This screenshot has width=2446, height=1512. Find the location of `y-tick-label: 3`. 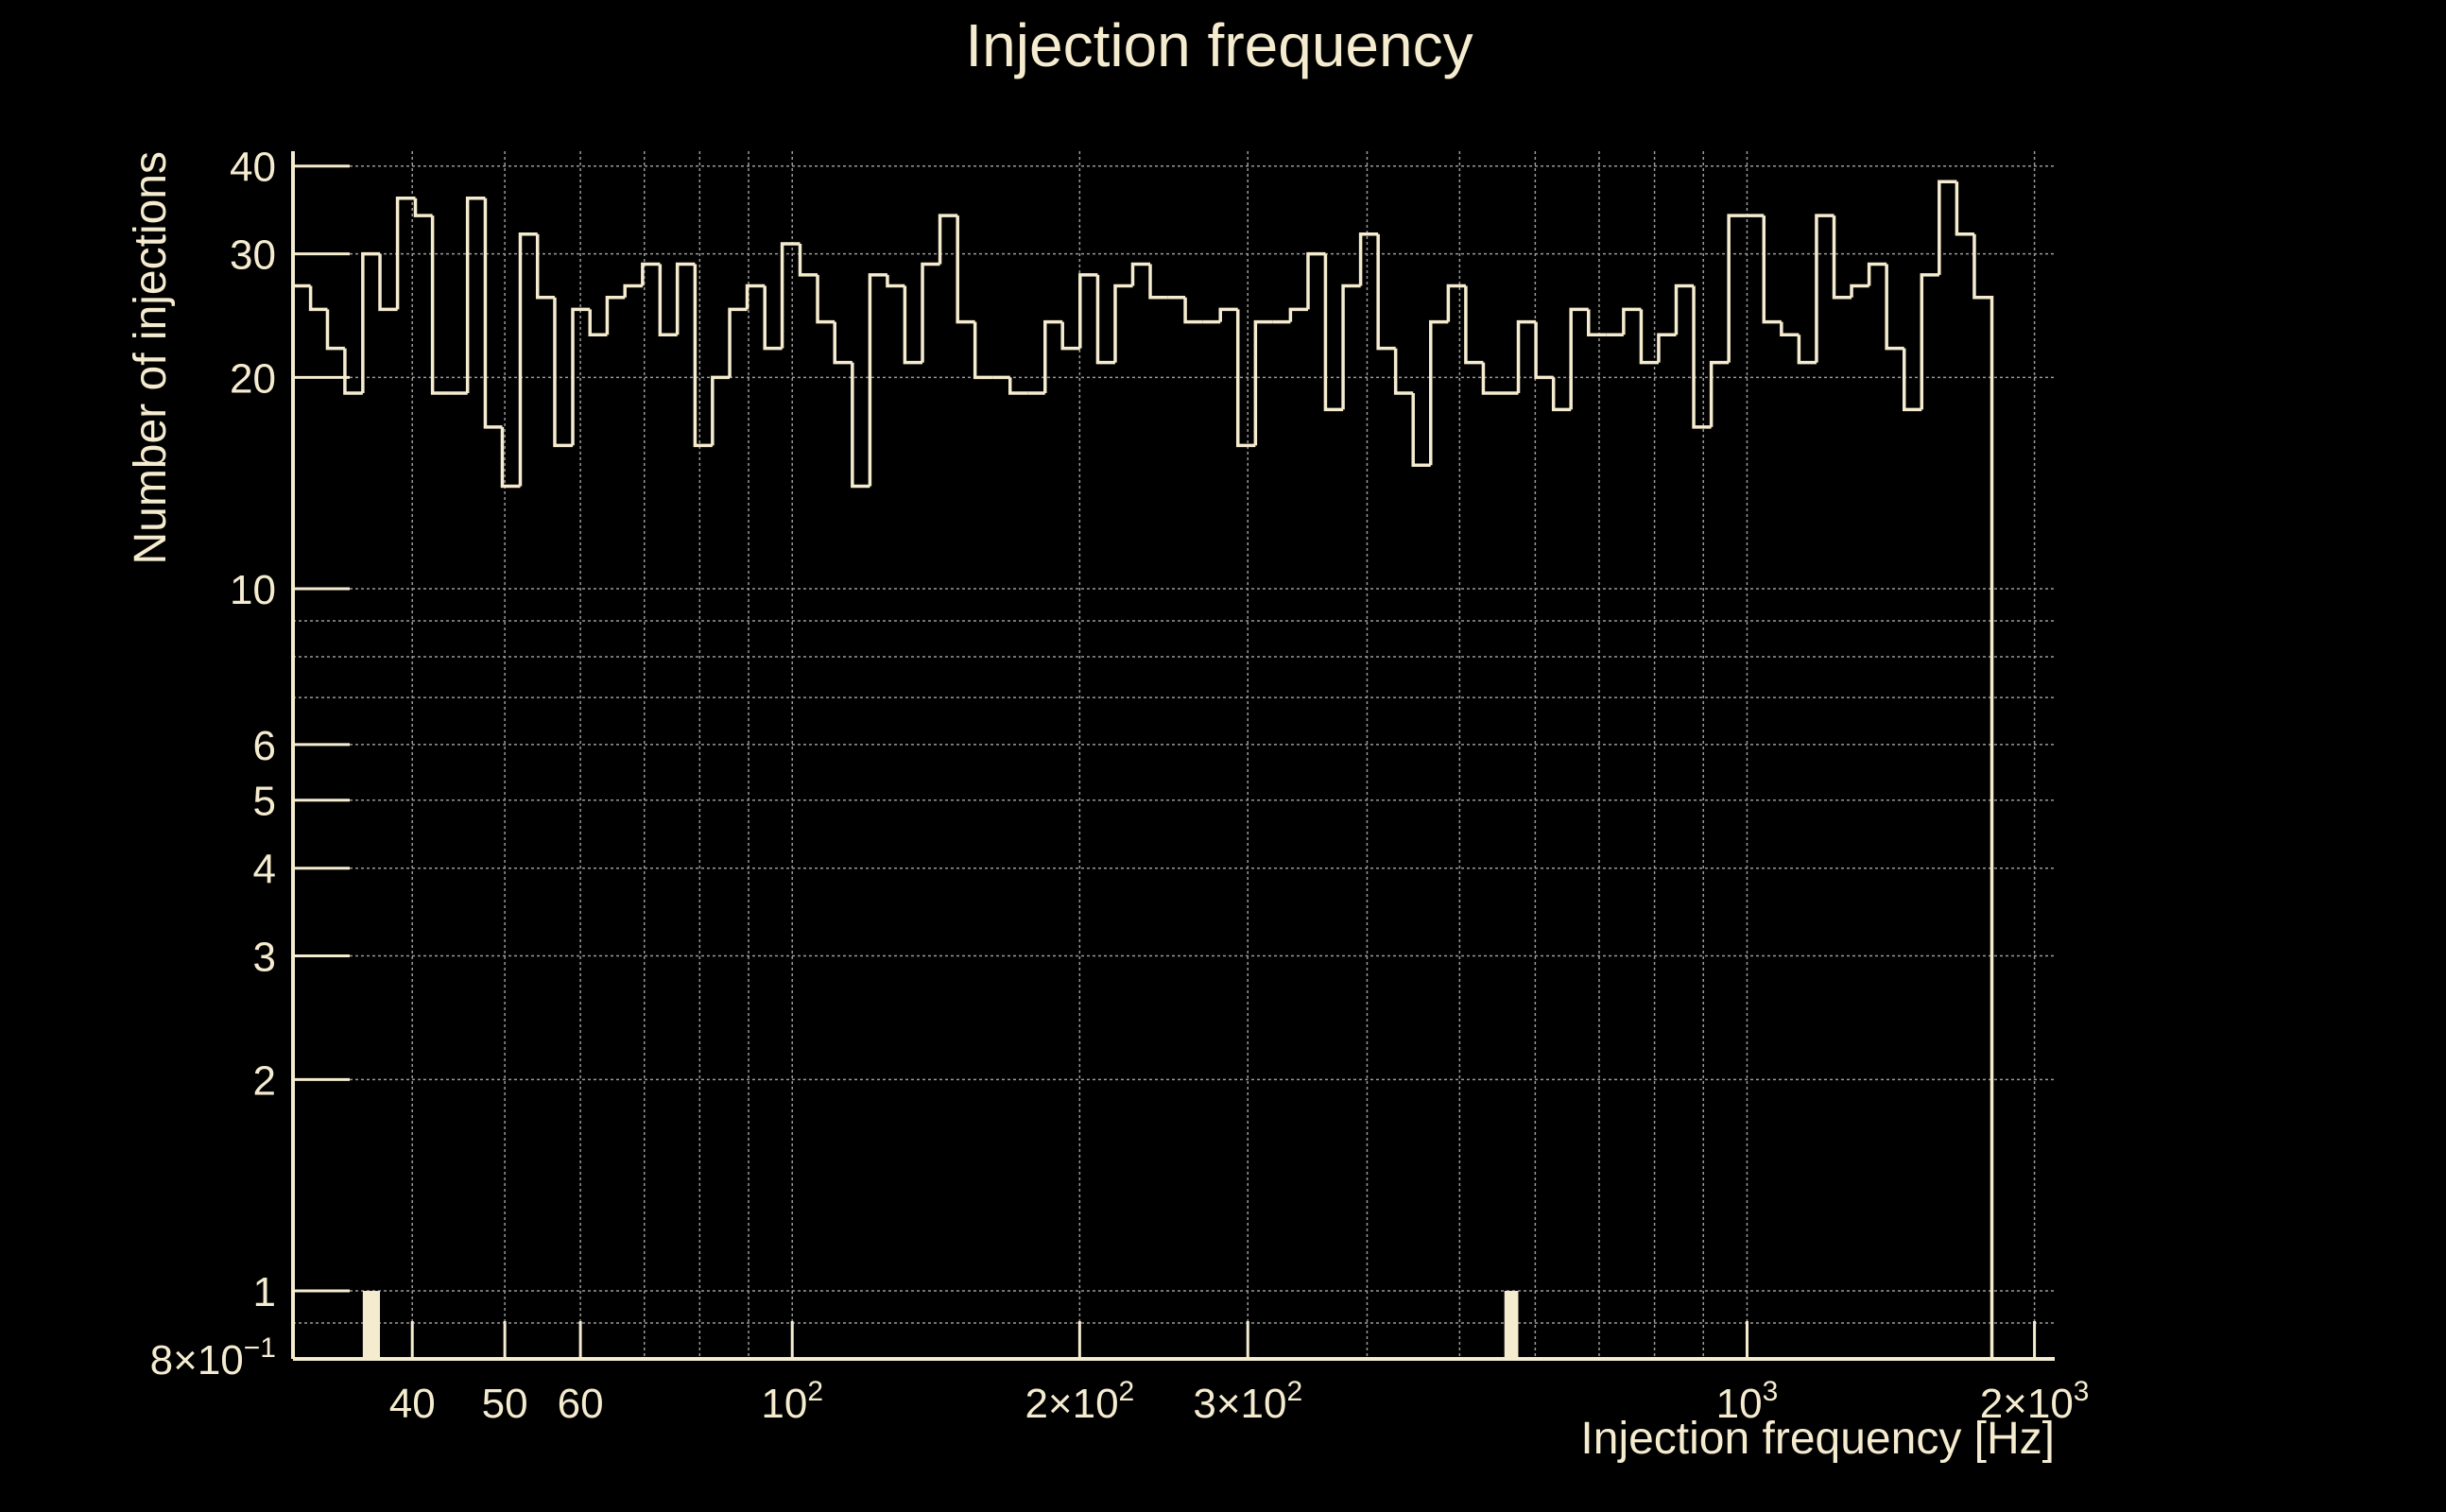

y-tick-label: 3 is located at coordinates (264, 958).